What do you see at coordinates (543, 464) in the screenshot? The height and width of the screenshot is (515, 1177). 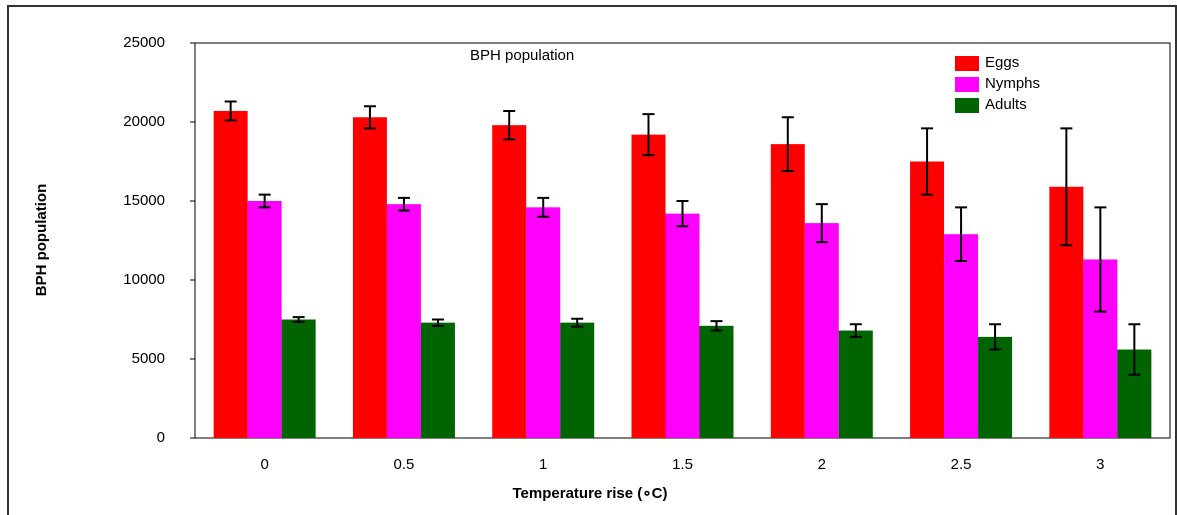 I see `x-tick-label: 1` at bounding box center [543, 464].